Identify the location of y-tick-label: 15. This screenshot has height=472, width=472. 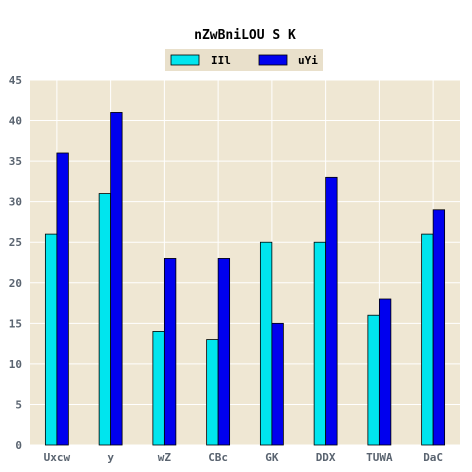
(15, 323).